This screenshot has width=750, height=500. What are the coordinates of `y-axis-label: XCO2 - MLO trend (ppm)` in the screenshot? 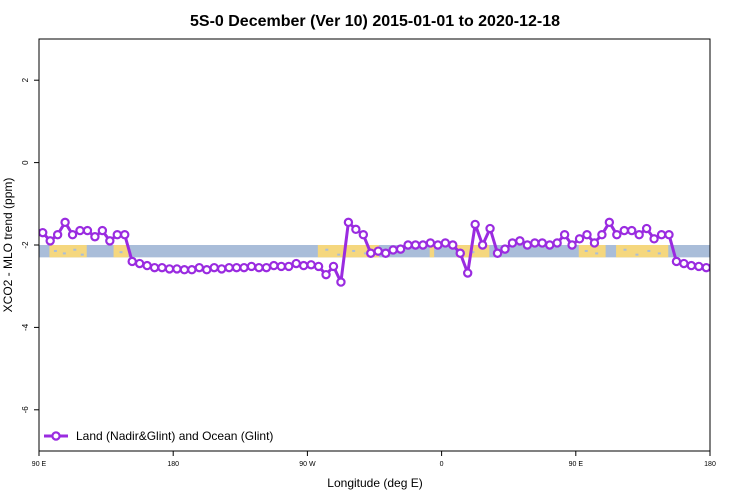 It's located at (8, 245).